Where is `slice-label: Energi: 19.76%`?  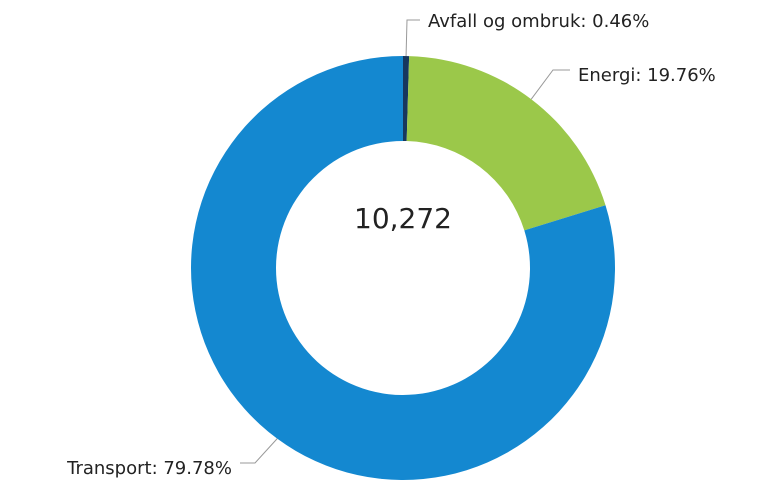
slice-label: Energi: 19.76% is located at coordinates (647, 75).